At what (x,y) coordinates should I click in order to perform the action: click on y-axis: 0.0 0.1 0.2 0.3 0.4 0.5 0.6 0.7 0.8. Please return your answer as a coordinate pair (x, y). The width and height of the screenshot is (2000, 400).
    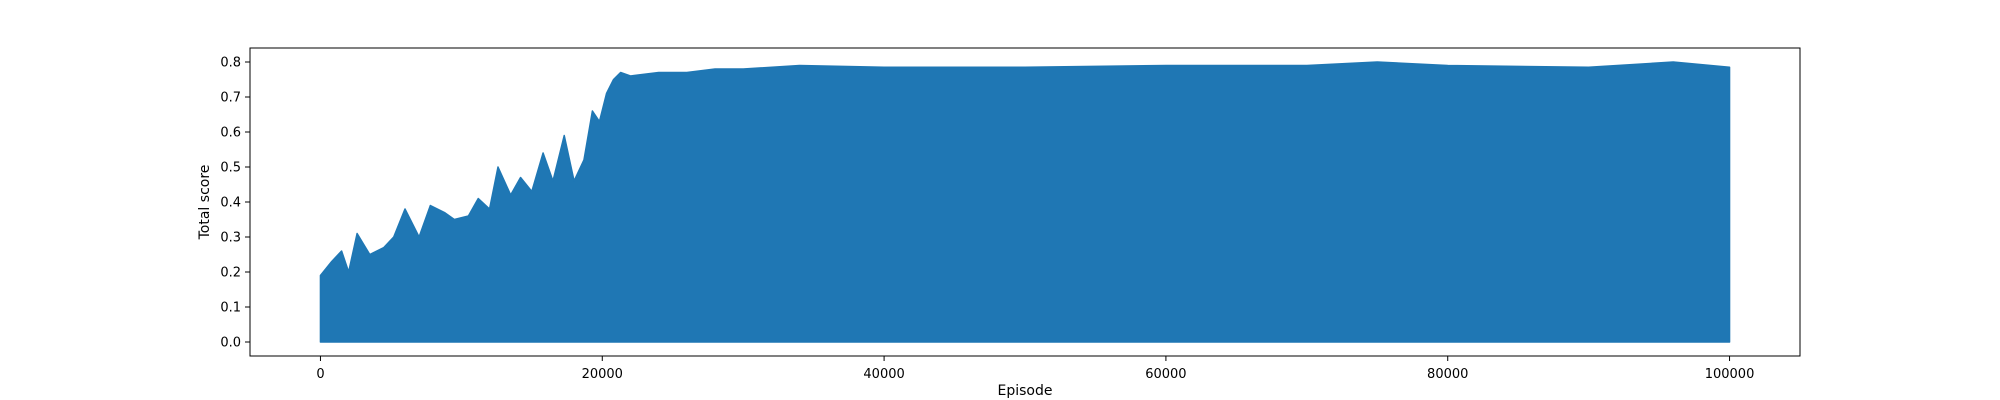
    Looking at the image, I should click on (235, 203).